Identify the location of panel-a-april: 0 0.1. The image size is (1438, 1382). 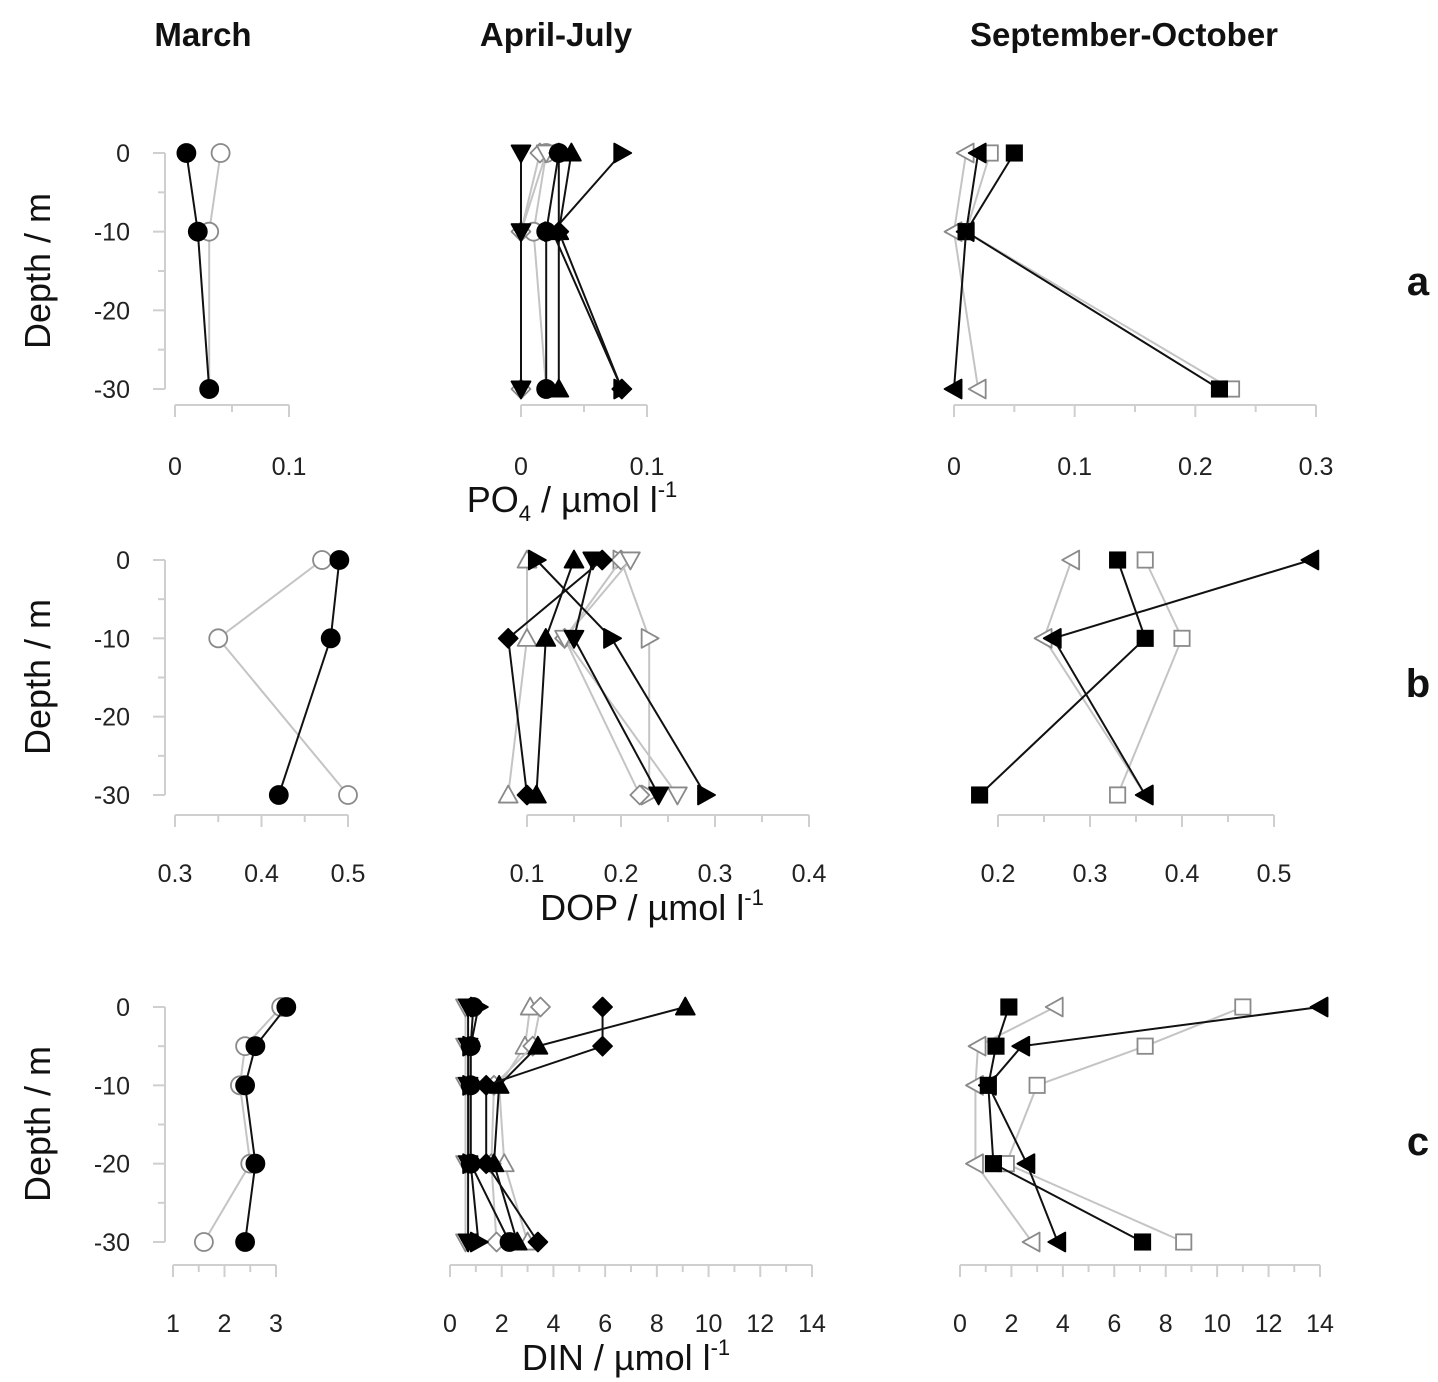
(587, 311).